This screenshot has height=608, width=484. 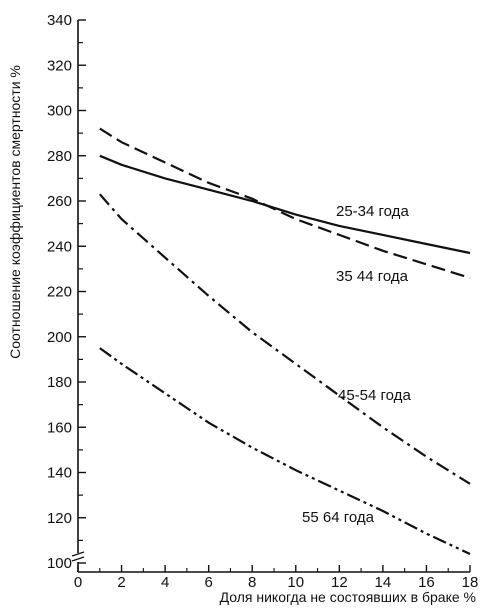 I want to click on series-label-4: 55 64 года, so click(x=338, y=517).